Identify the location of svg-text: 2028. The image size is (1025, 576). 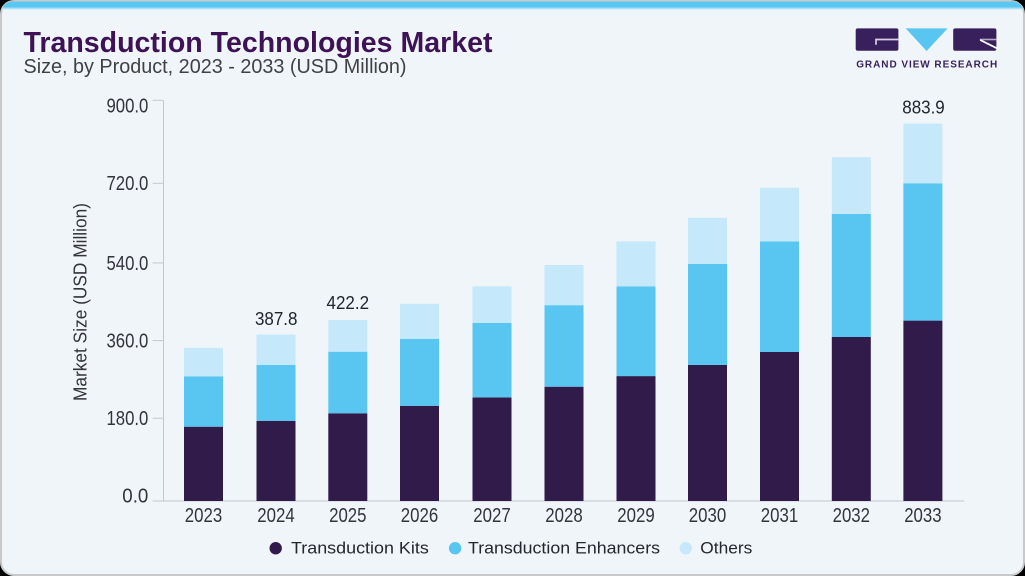
(563, 516).